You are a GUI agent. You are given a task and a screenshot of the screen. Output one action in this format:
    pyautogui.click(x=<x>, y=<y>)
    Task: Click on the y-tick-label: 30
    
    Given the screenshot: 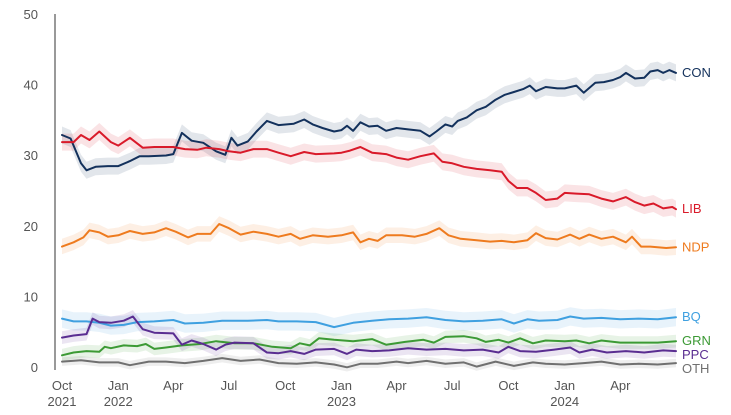 What is the action you would take?
    pyautogui.click(x=31, y=155)
    